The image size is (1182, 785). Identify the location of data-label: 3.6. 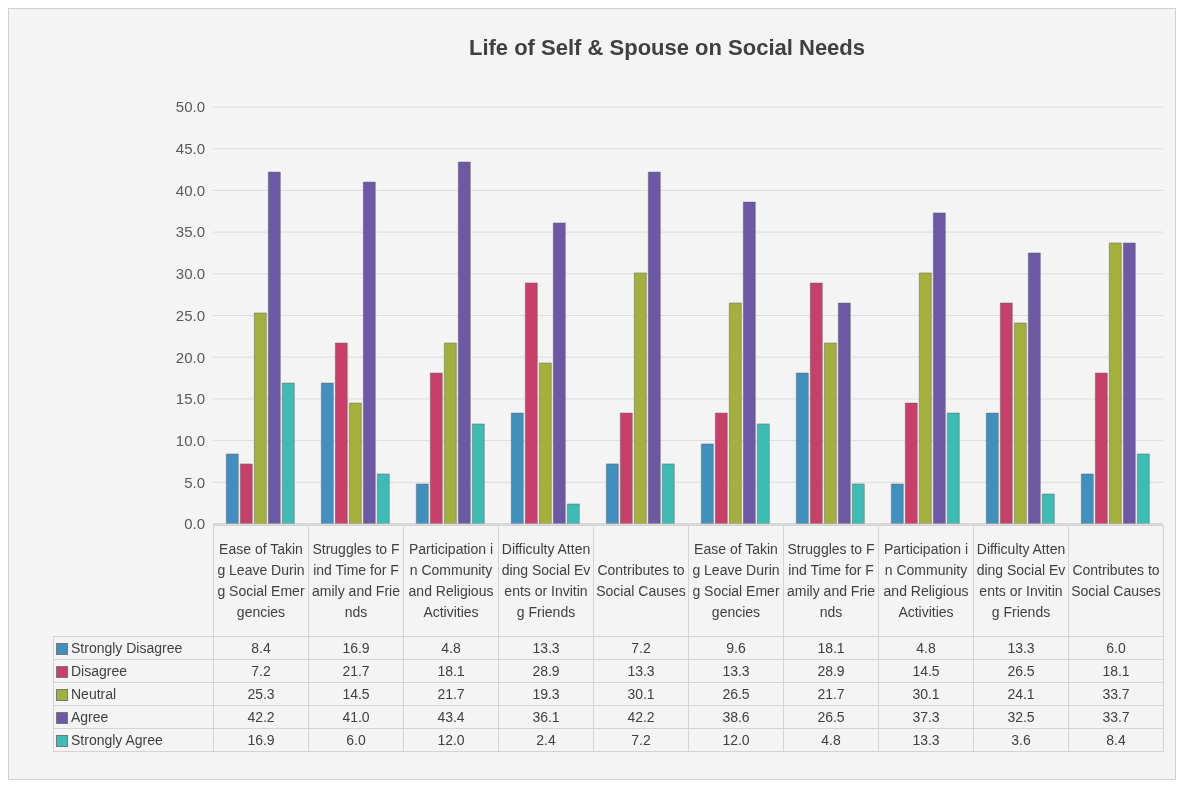
(1021, 740).